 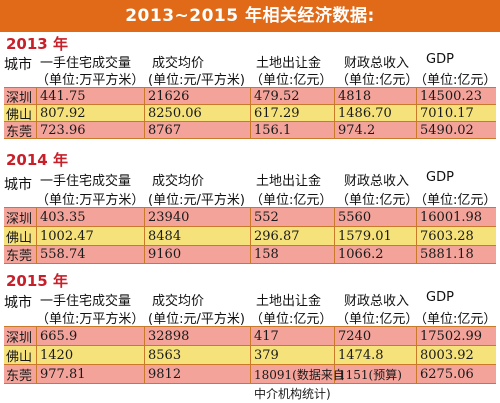 What do you see at coordinates (451, 96) in the screenshot?
I see `value-cell: 14500.23` at bounding box center [451, 96].